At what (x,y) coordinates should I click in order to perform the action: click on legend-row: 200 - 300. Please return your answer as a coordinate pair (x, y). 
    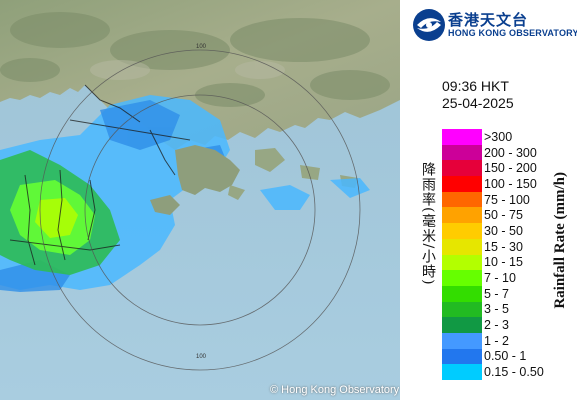
    Looking at the image, I should click on (489, 152).